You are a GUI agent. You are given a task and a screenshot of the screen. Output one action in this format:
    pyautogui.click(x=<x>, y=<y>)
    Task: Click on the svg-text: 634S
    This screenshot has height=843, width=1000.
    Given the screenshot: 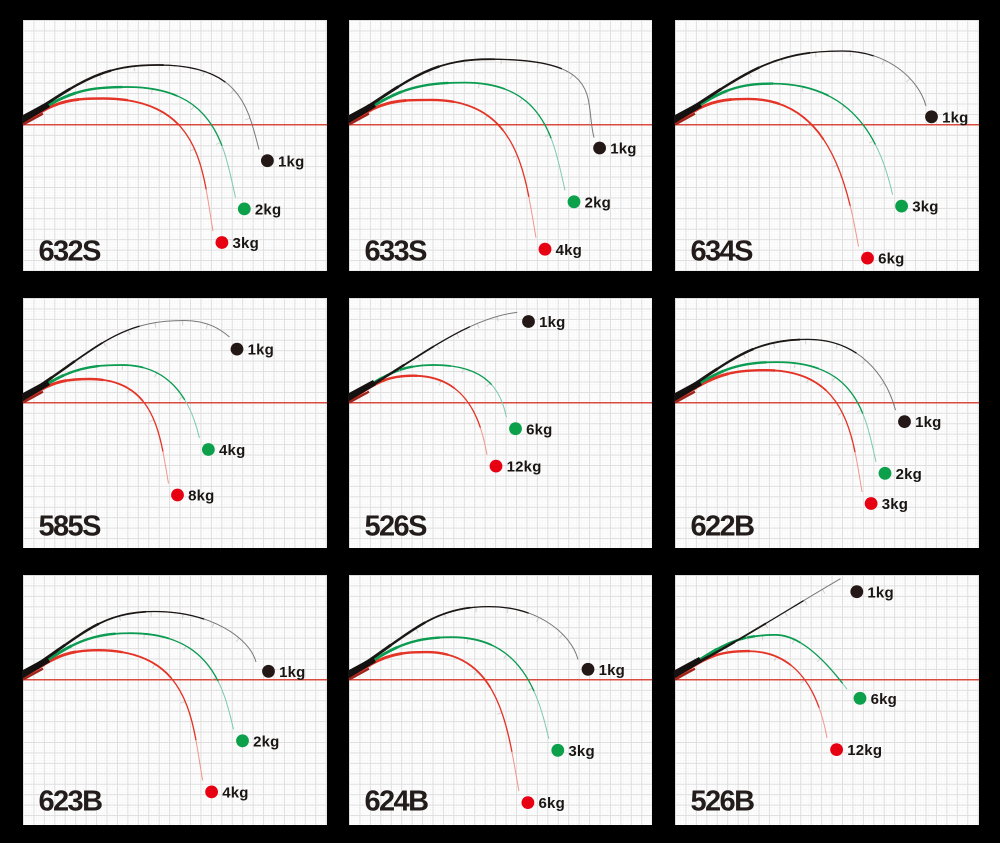 What is the action you would take?
    pyautogui.click(x=722, y=252)
    